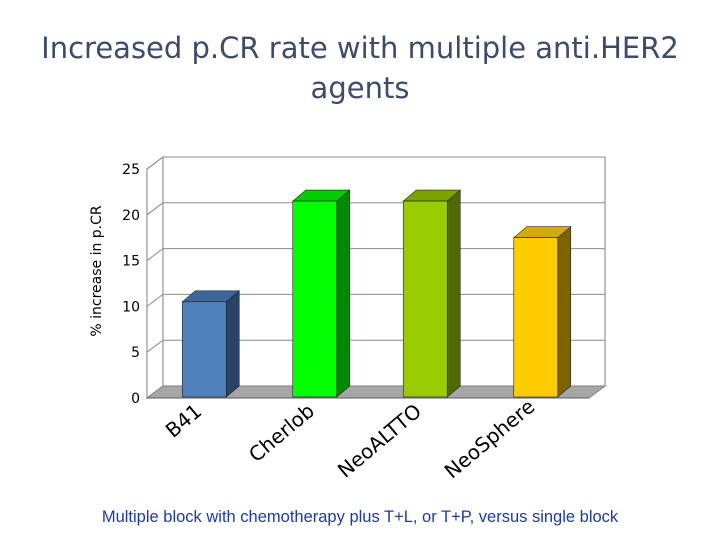 The width and height of the screenshot is (720, 540). What do you see at coordinates (379, 441) in the screenshot?
I see `x-tick-label: NeoALTTO` at bounding box center [379, 441].